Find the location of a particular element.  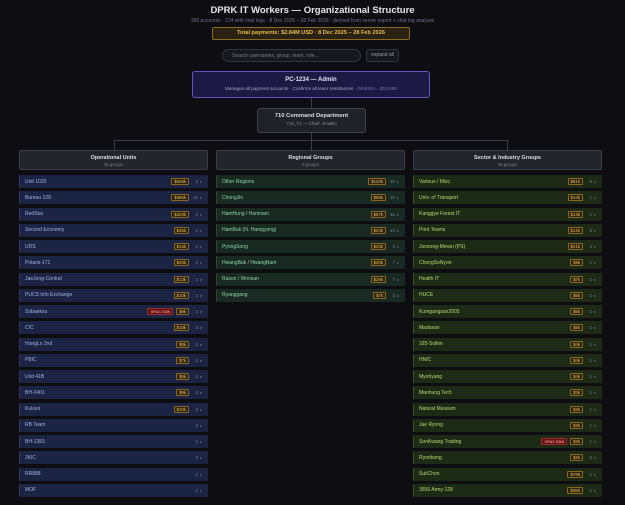

group-row: Sobaeksu OFAC SDN $9k 1 ▸ is located at coordinates (113, 311).